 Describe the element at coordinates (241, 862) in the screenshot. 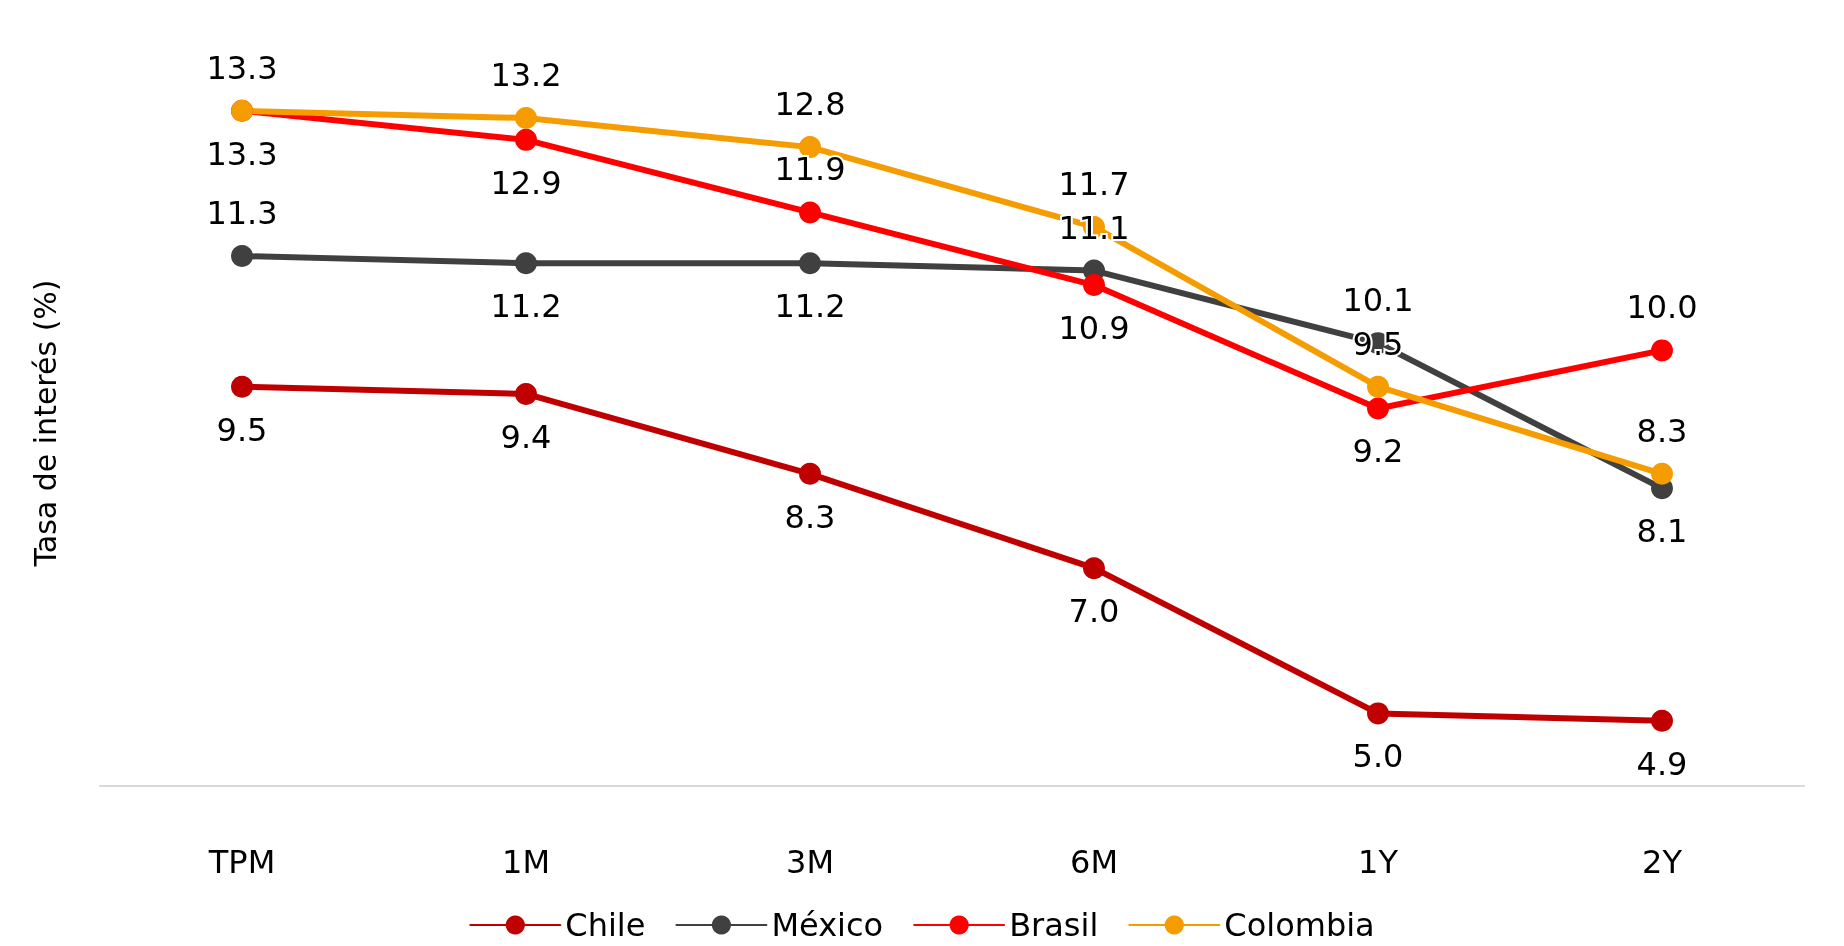

I see `x-tick-label: TPM` at that location.